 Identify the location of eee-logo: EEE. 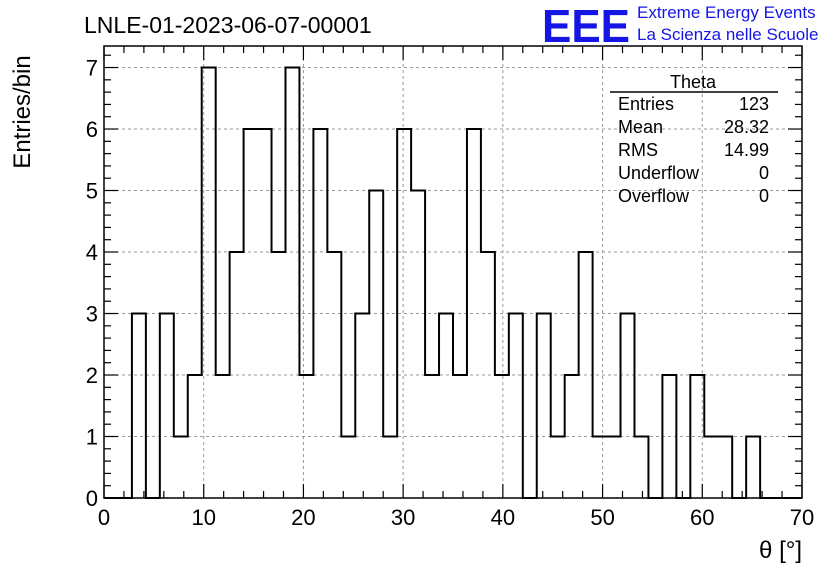
(586, 26).